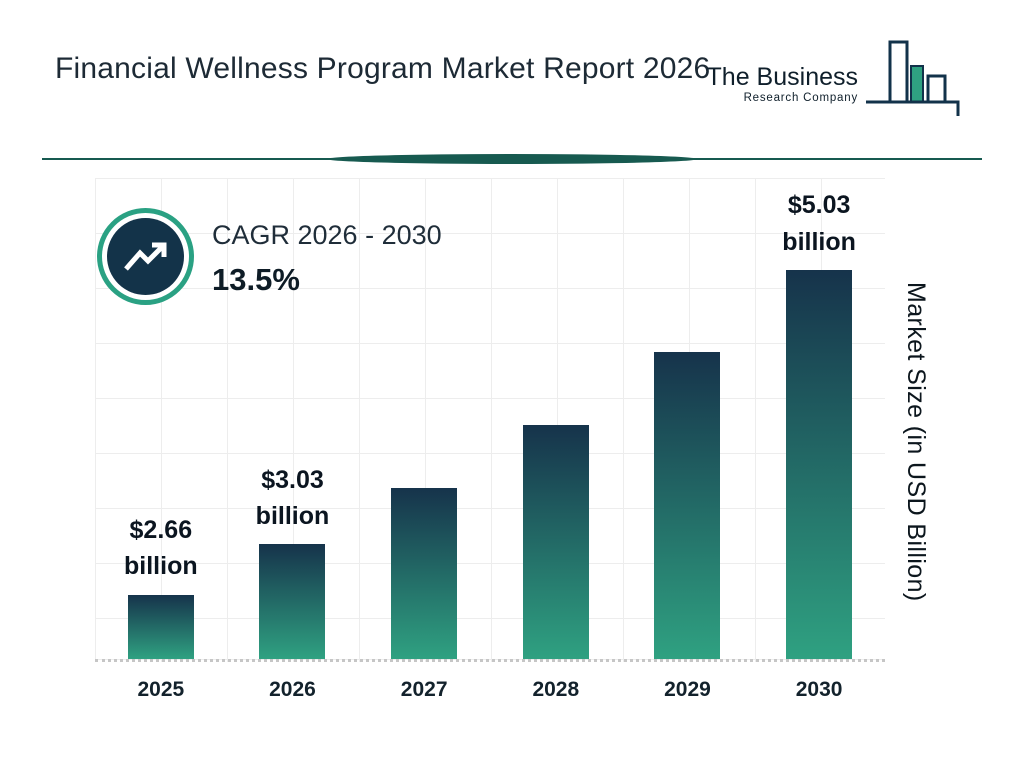  I want to click on bar-value-label: $5.03 billion, so click(819, 223).